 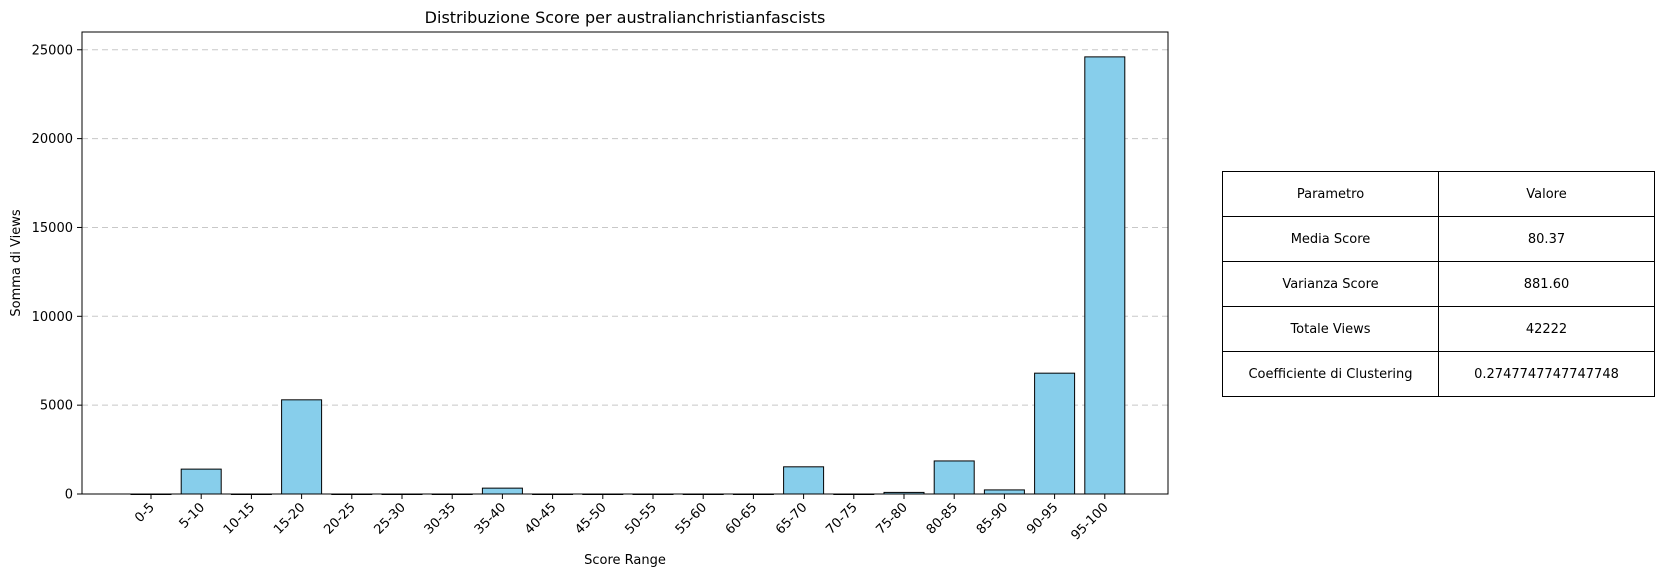 What do you see at coordinates (741, 518) in the screenshot?
I see `x-tick-label: 60-65` at bounding box center [741, 518].